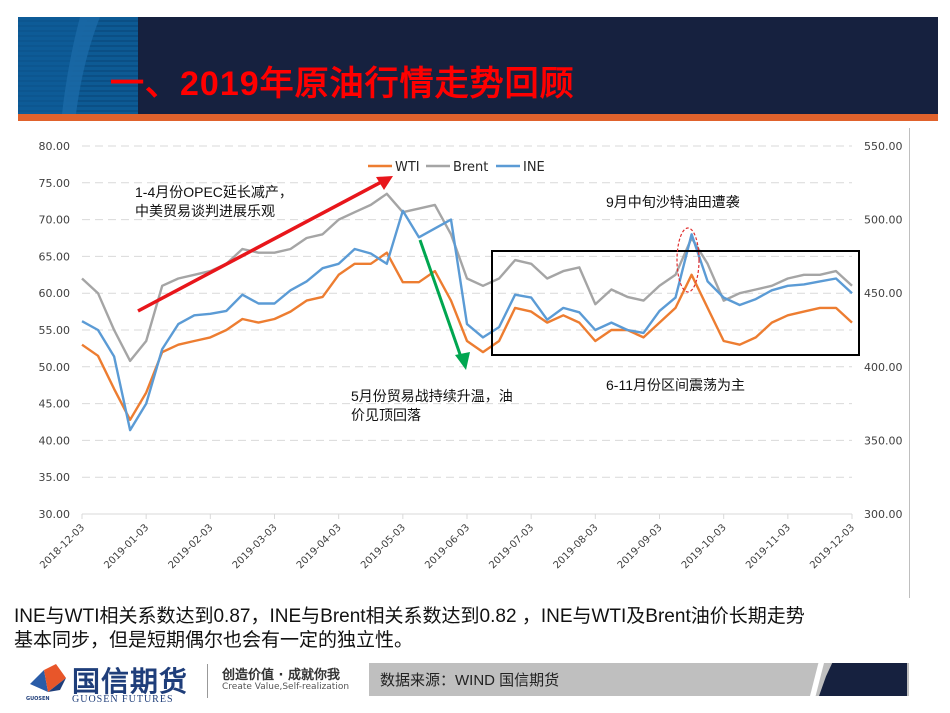 Image resolution: width=950 pixels, height=713 pixels. Describe the element at coordinates (123, 699) in the screenshot. I see `logo-english-name: GUOSEN FUTURES` at that location.